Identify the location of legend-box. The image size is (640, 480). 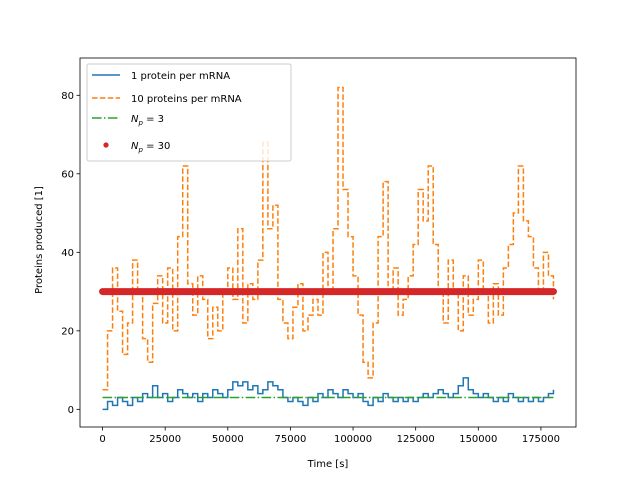
(189, 112).